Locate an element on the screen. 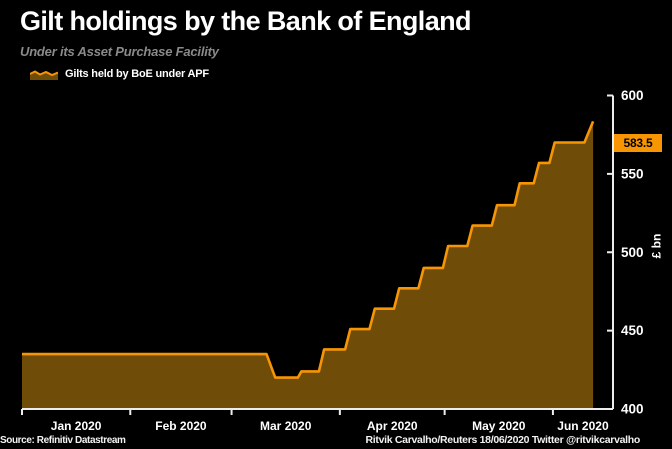 This screenshot has width=672, height=449. y-tick-label: 600 is located at coordinates (632, 95).